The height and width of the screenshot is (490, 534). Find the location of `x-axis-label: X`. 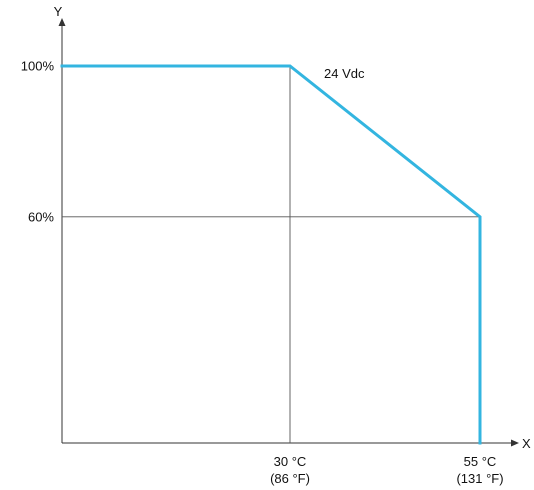

x-axis-label: X is located at coordinates (526, 443).